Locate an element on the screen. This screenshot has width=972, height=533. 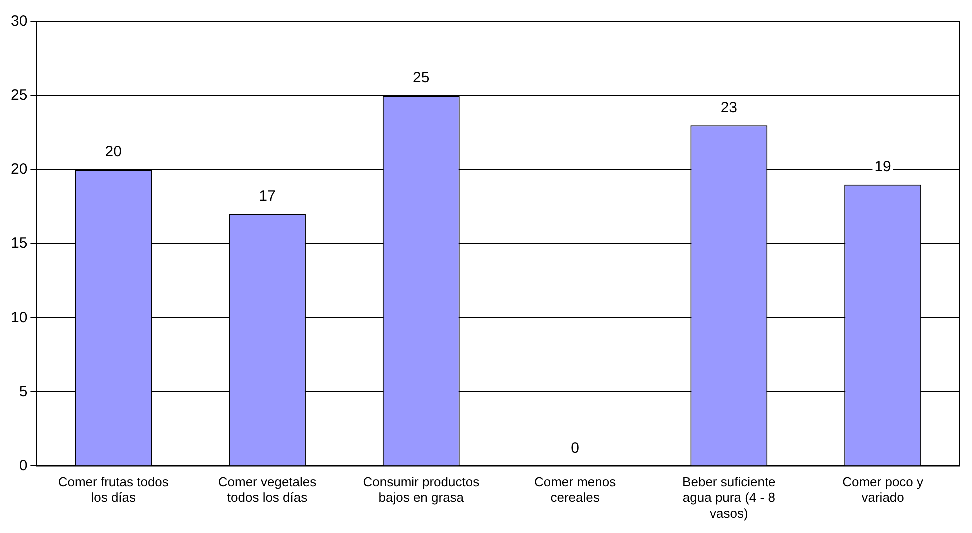
data-label: 20 is located at coordinates (113, 152).